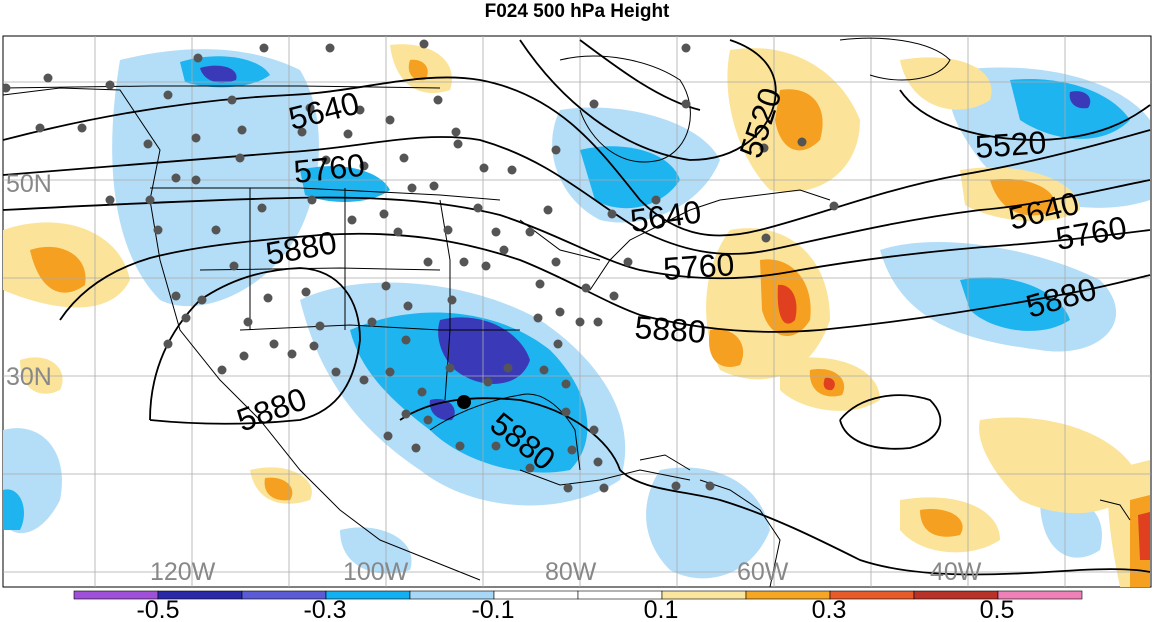 This screenshot has width=1154, height=622. I want to click on lon-label: 120W, so click(183, 572).